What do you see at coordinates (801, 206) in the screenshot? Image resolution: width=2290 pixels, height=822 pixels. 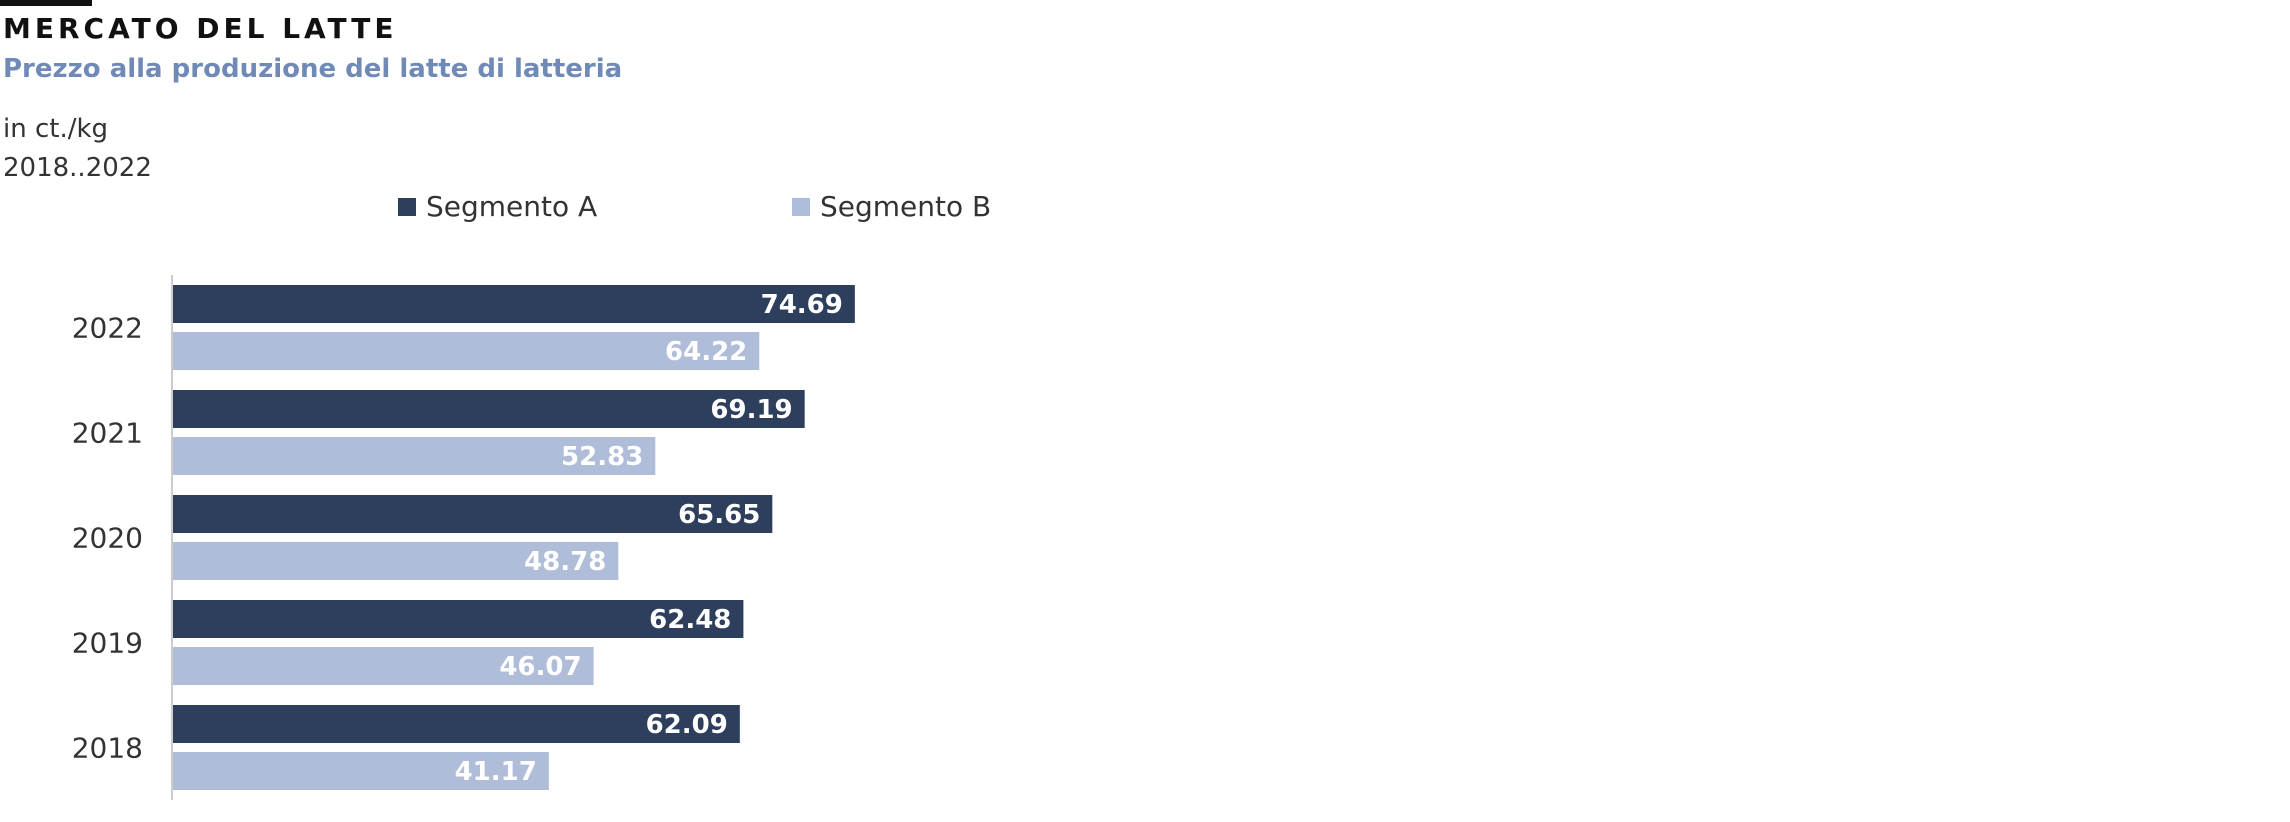 I see `legend-swatch-segmento-b` at bounding box center [801, 206].